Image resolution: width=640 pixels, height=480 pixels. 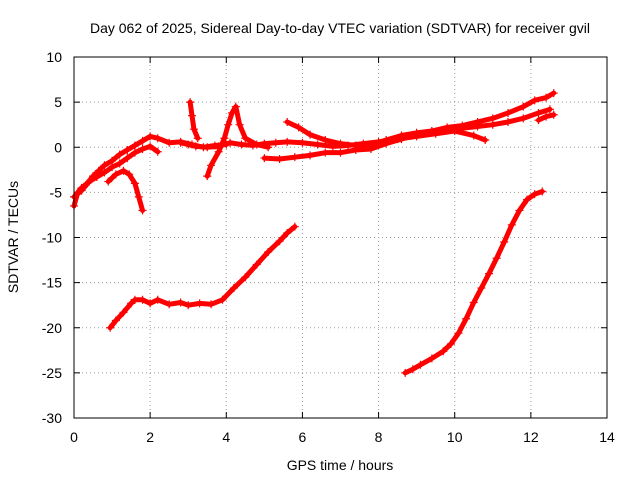 I want to click on series-line, so click(x=194, y=120).